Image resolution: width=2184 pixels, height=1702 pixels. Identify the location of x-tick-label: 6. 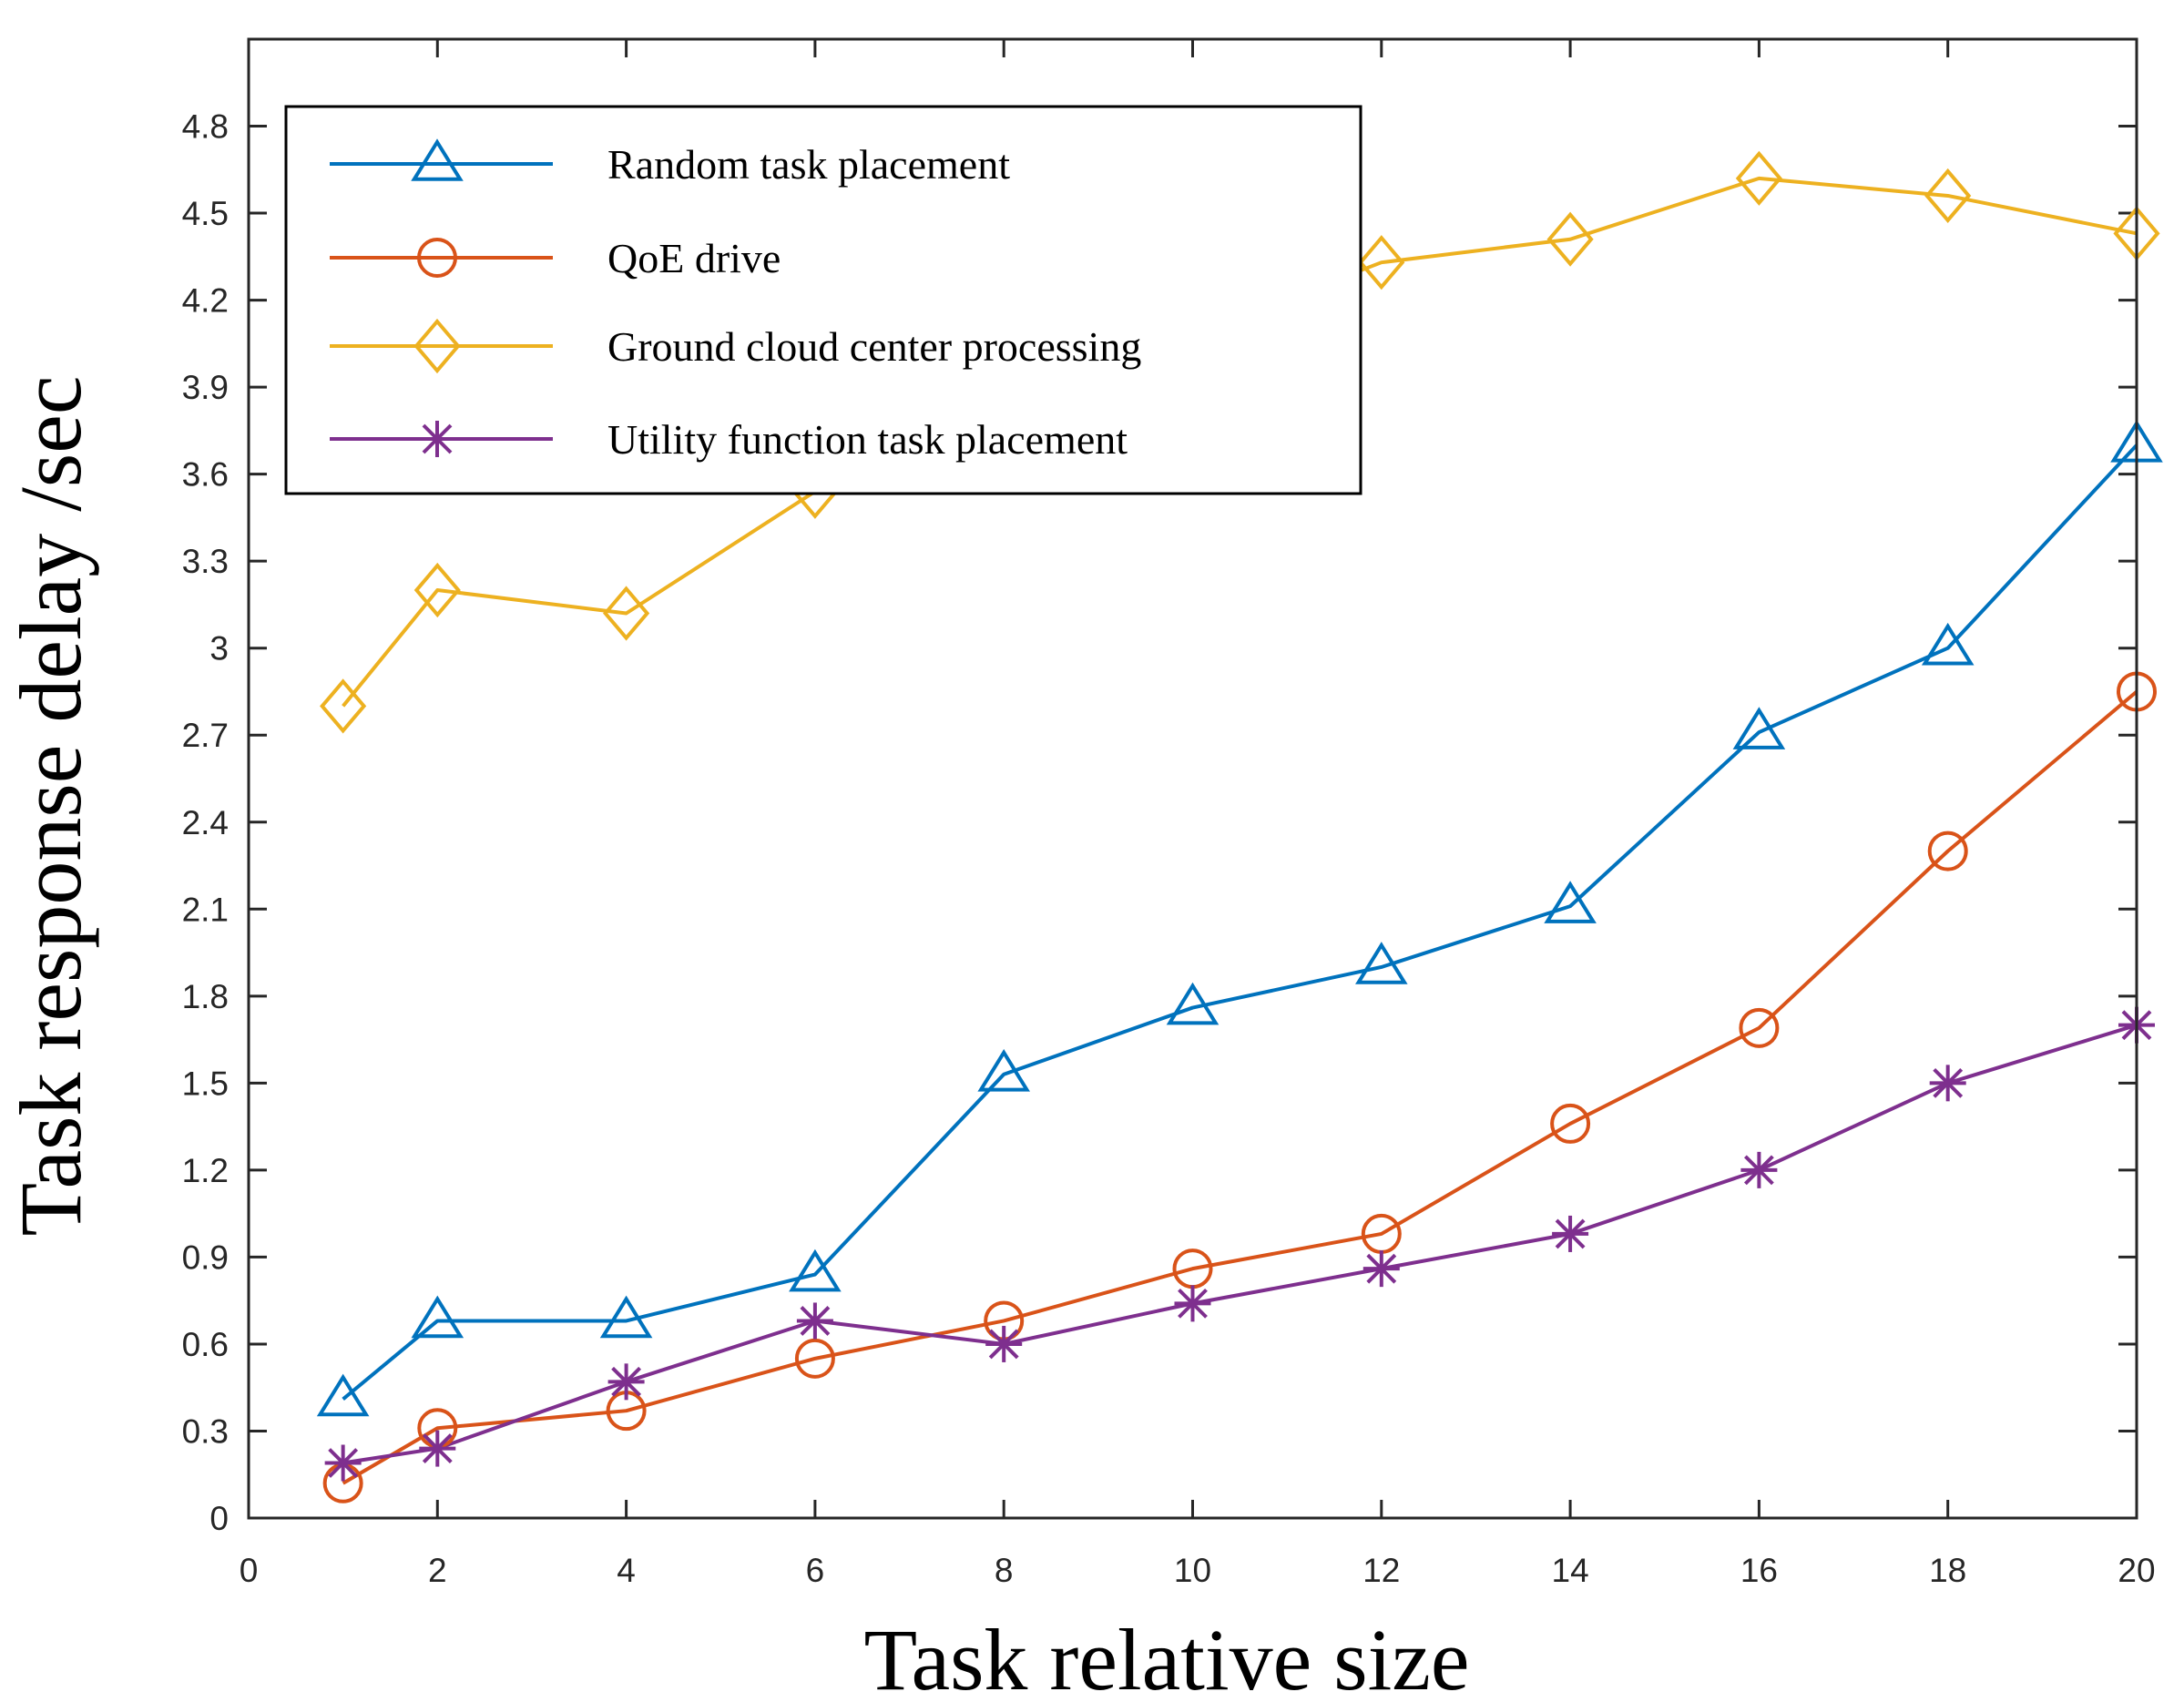
(816, 1570).